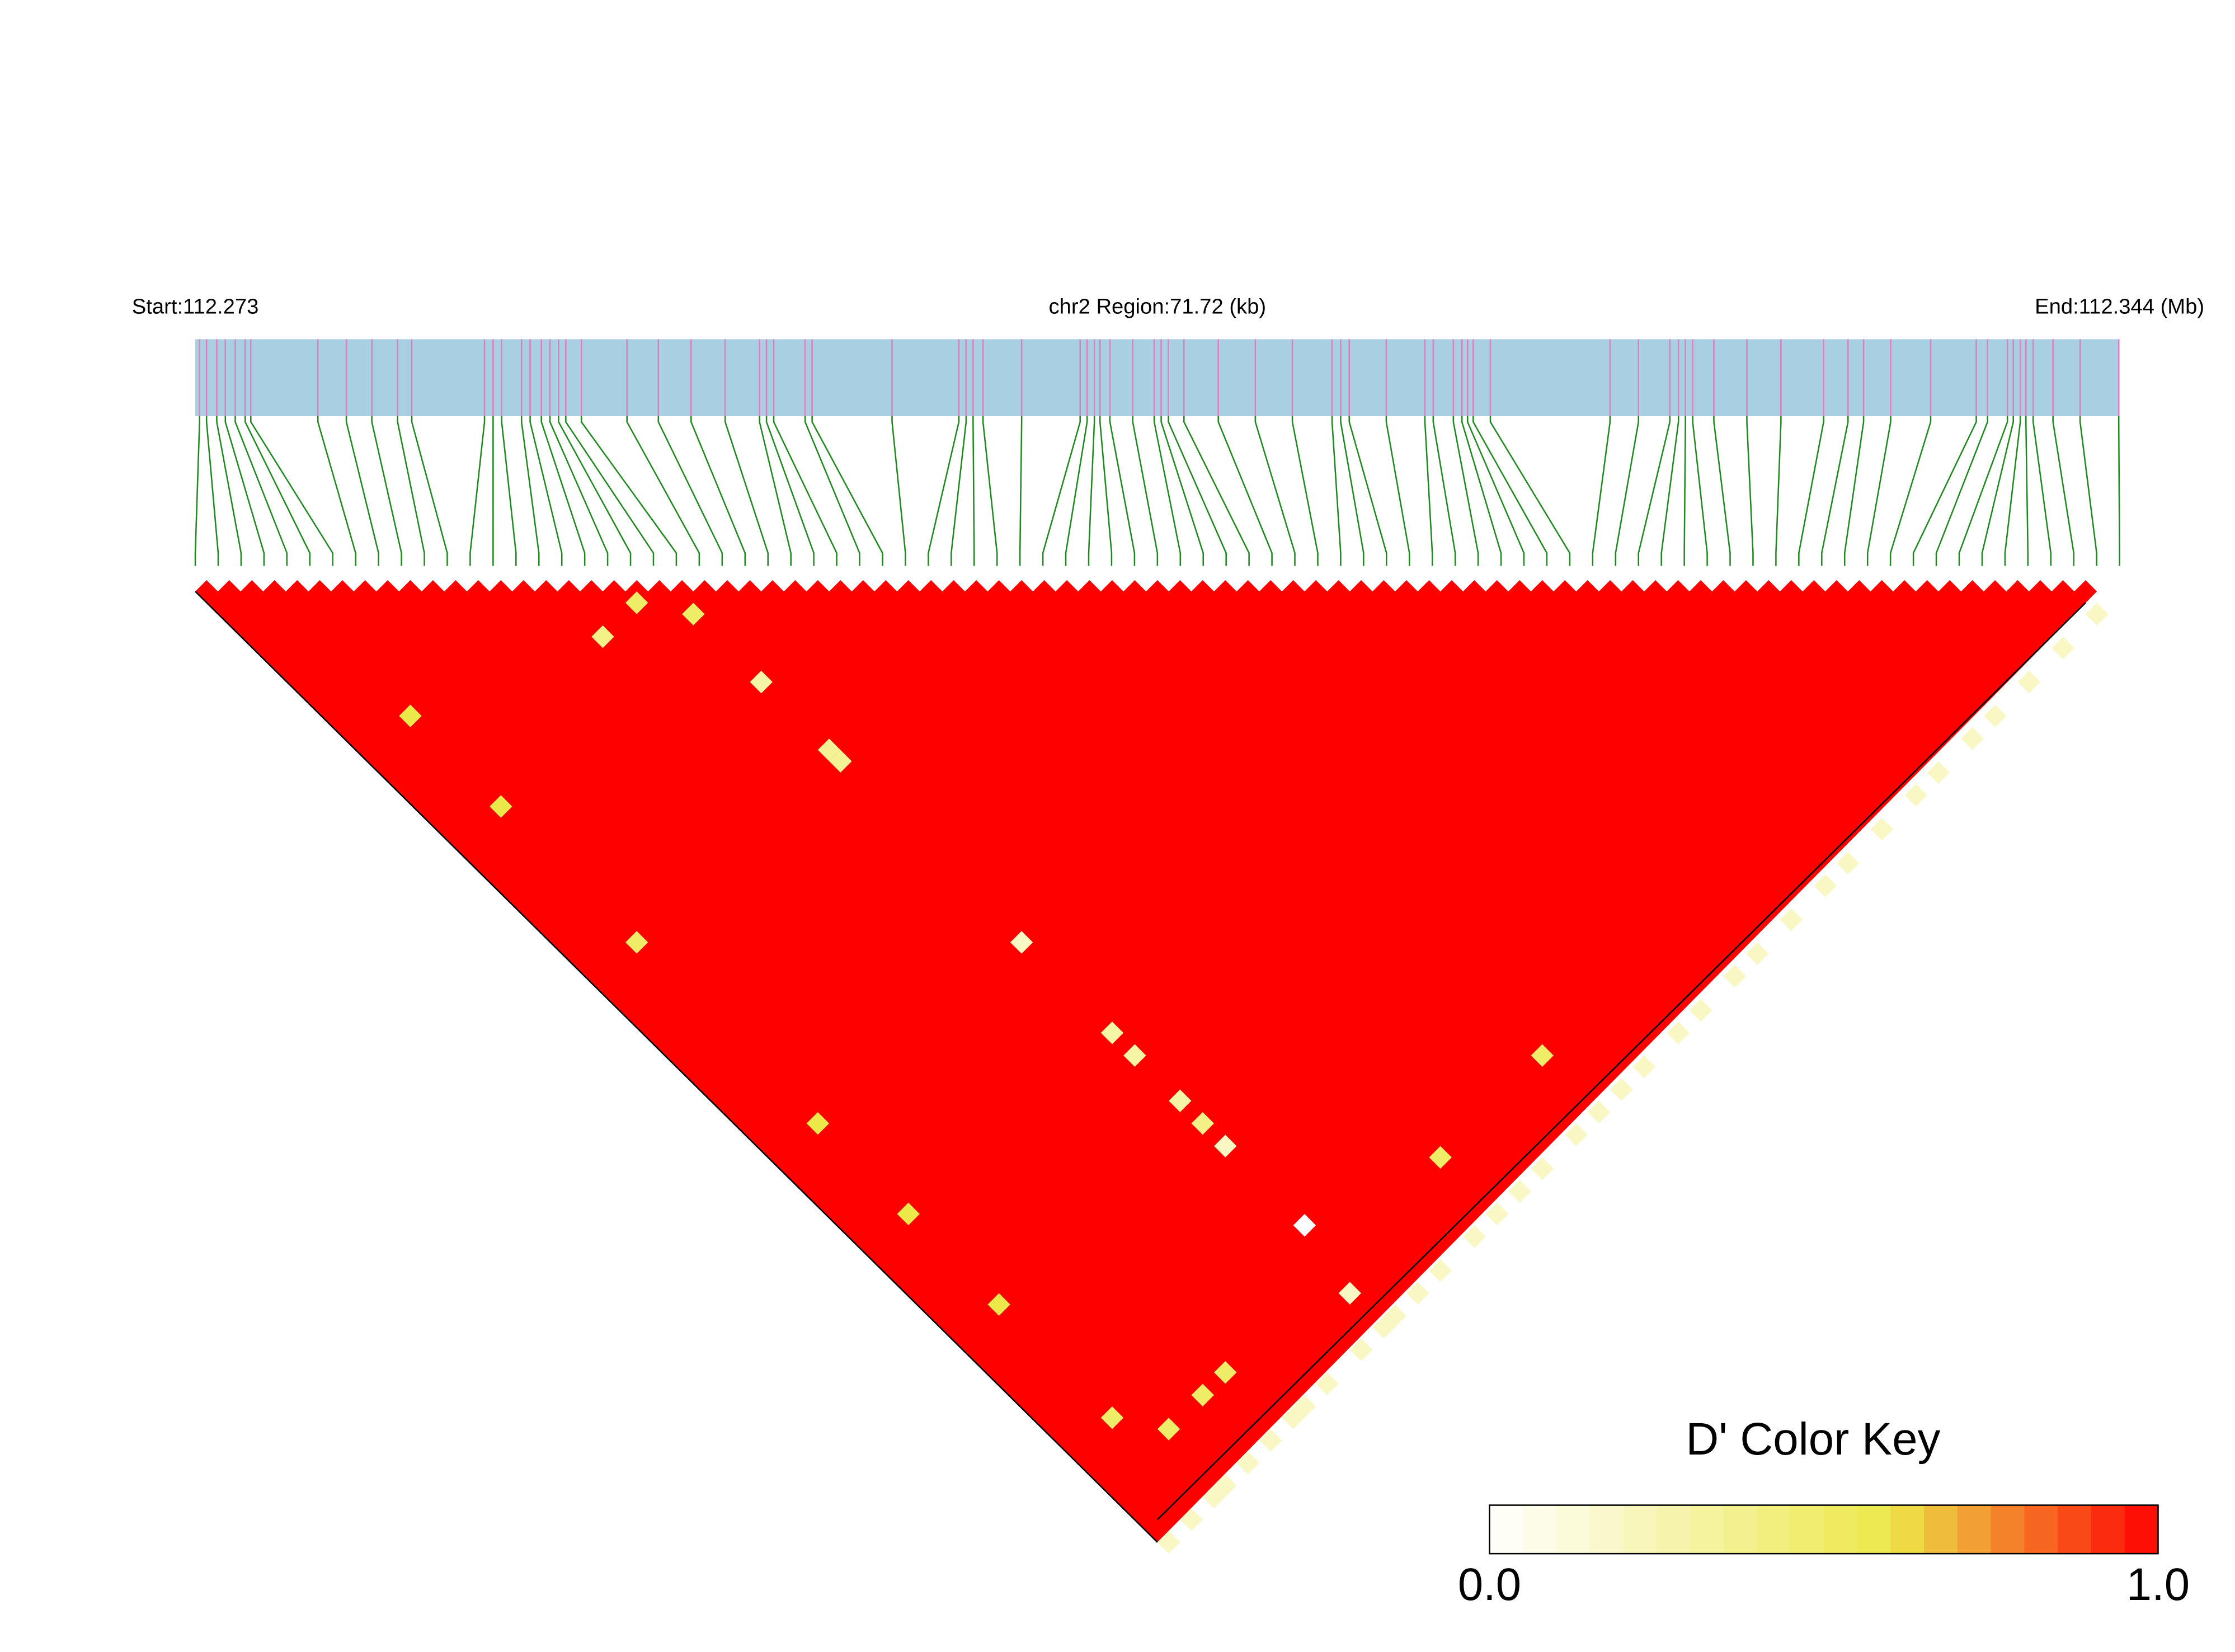  Describe the element at coordinates (2119, 306) in the screenshot. I see `end-label: End:112.344 (Mb)` at that location.